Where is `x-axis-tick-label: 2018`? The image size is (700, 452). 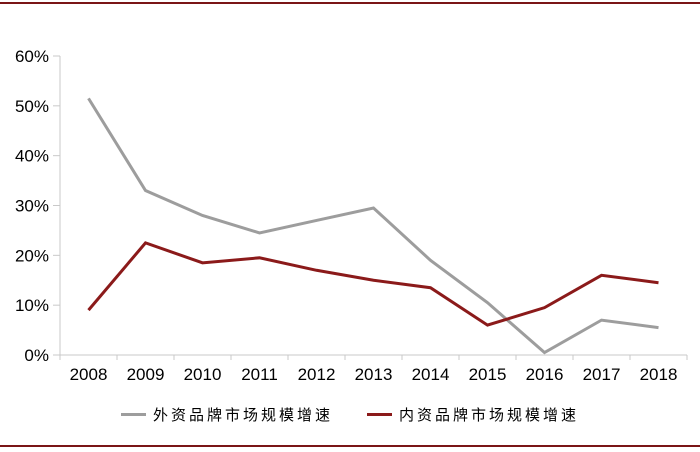
x-axis-tick-label: 2018 is located at coordinates (659, 374).